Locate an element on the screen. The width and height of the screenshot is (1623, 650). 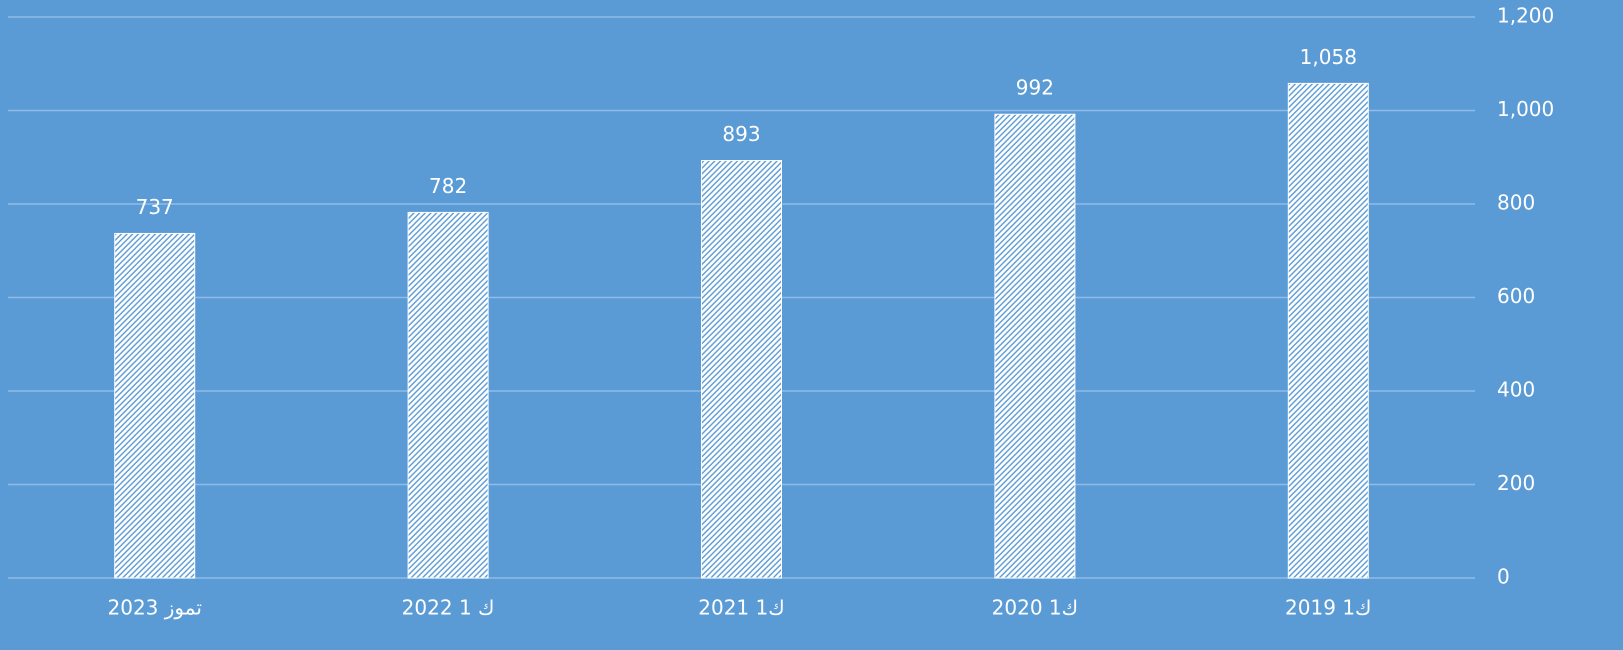
y-tick-label: 600 is located at coordinates (1516, 296).